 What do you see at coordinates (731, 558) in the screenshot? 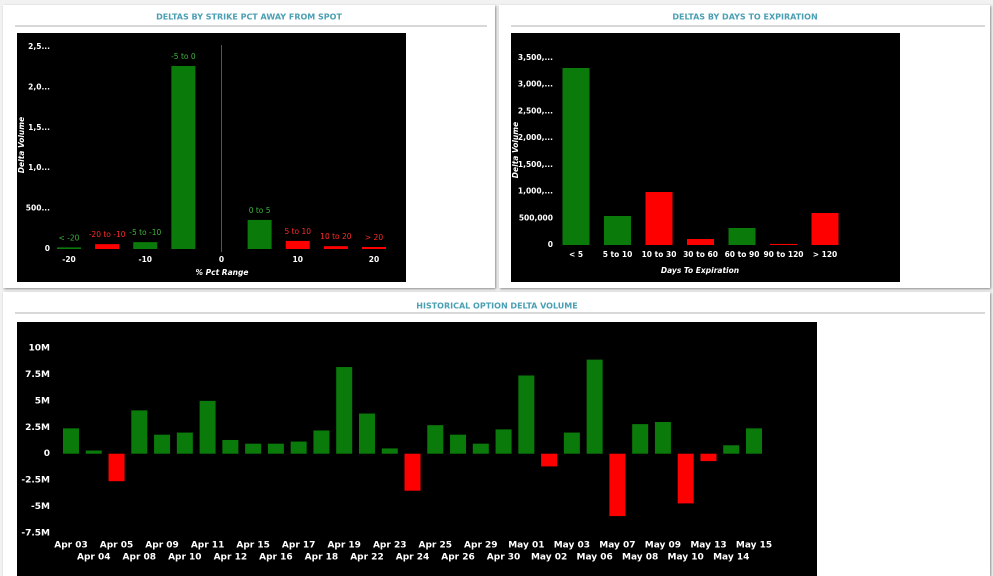
I see `x-tick-label: May 14` at bounding box center [731, 558].